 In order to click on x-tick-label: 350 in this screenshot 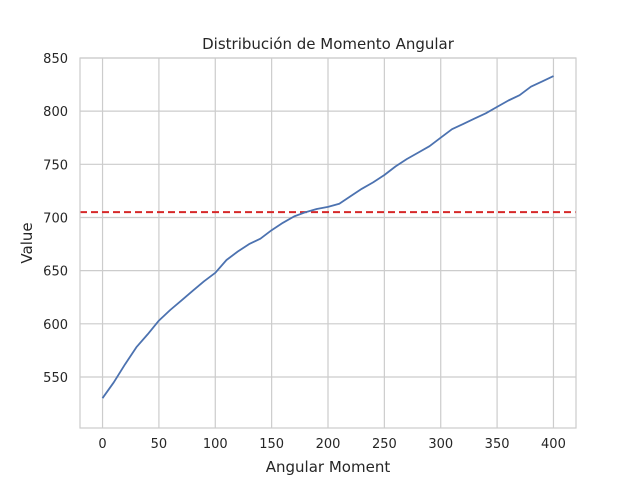, I will do `click(497, 444)`.